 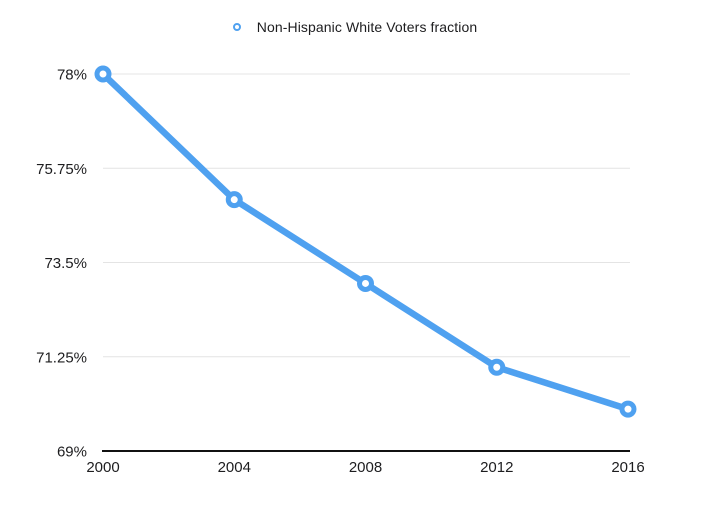 I want to click on x-tick-label: 2004, so click(x=234, y=467).